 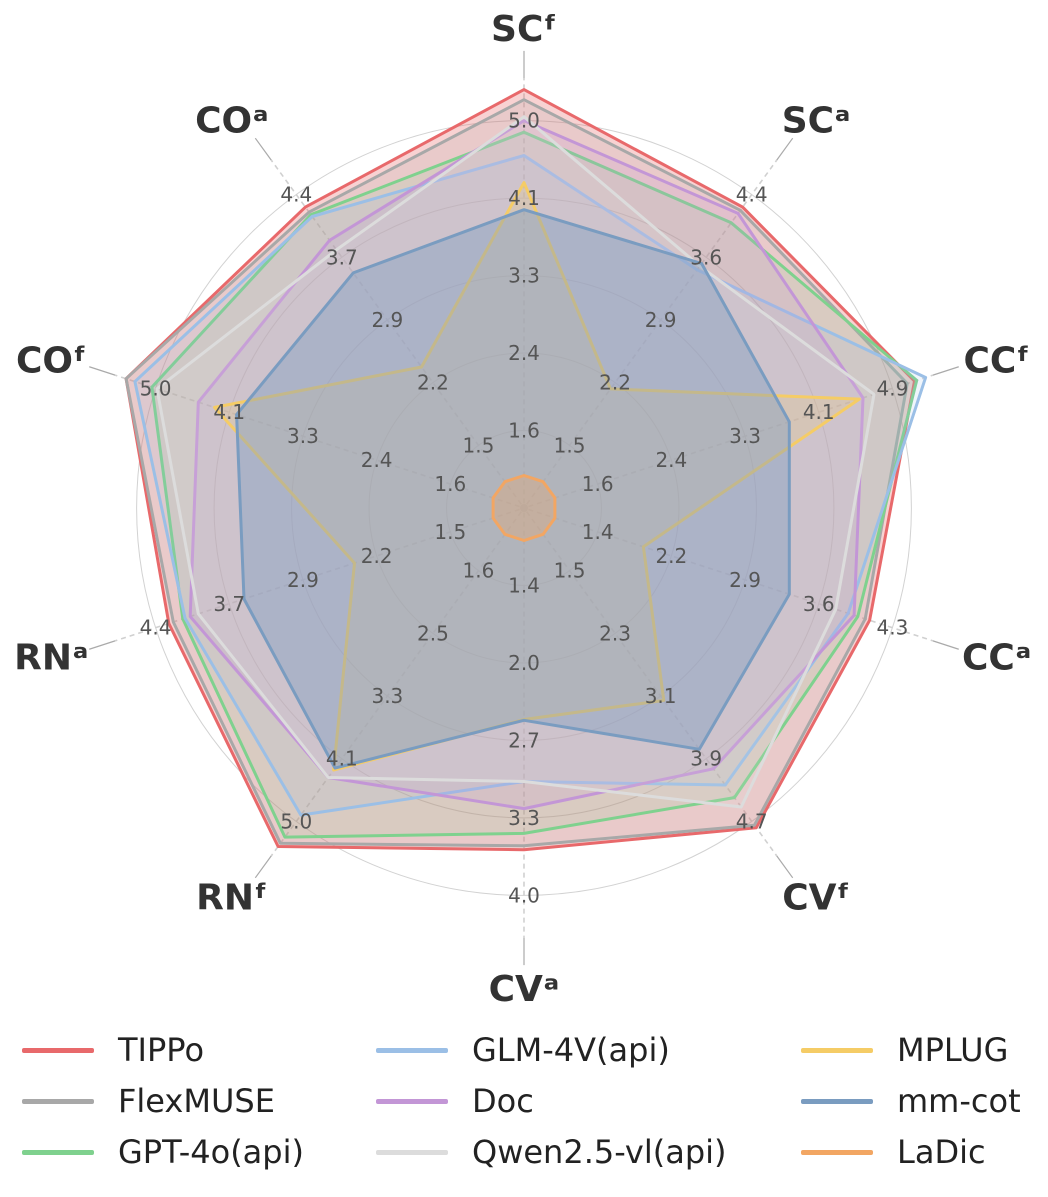 I want to click on axis-title: CVᶠ, so click(x=816, y=897).